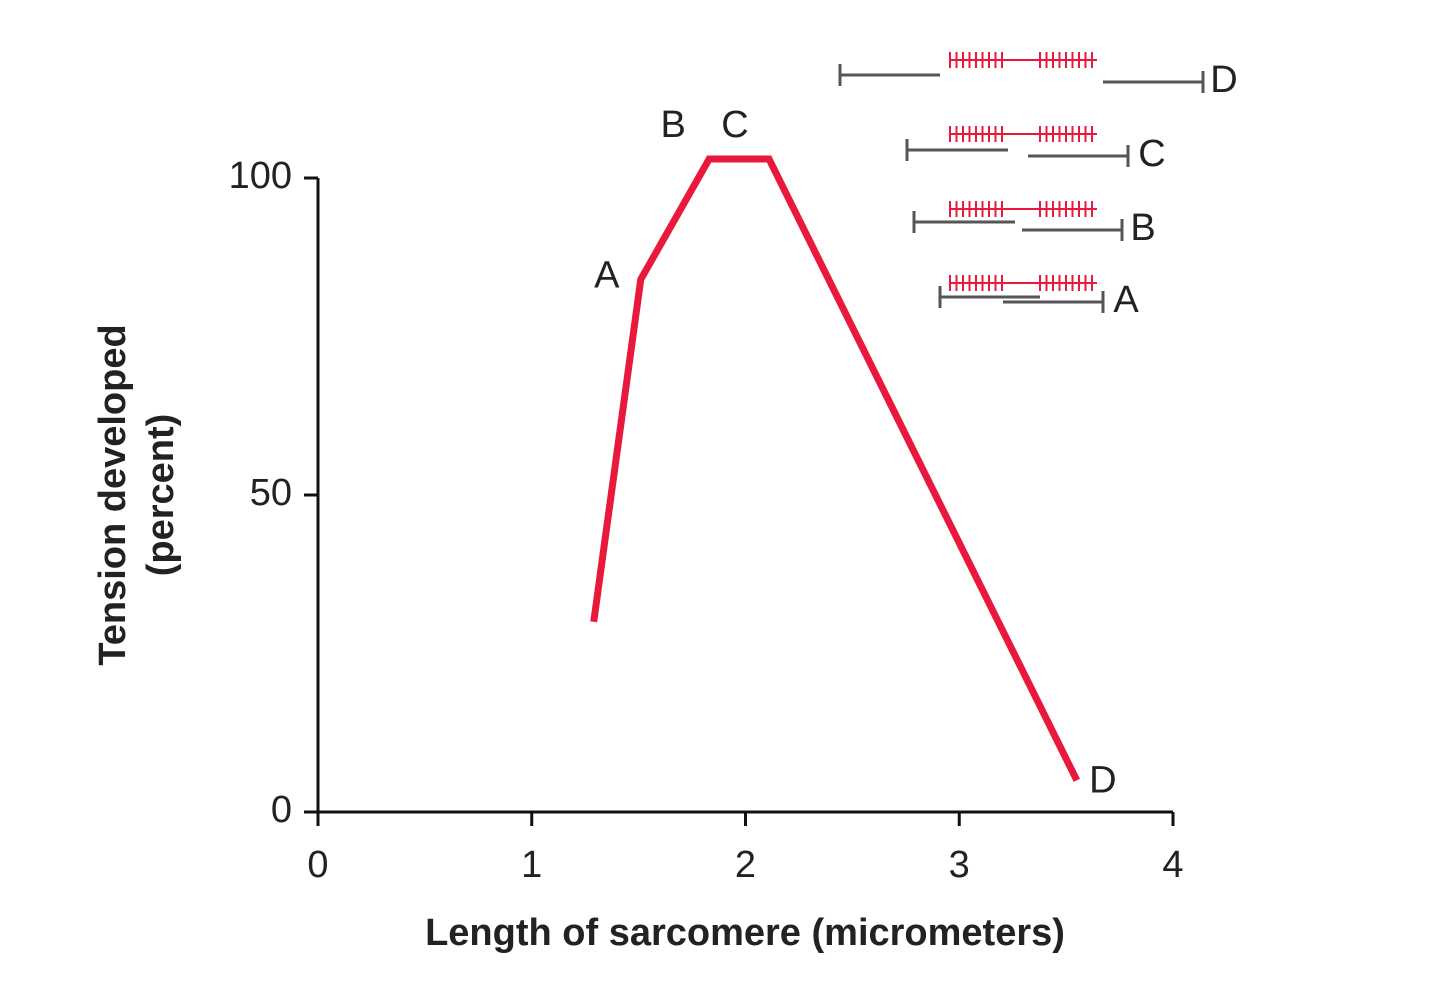 This screenshot has height=982, width=1440. What do you see at coordinates (672, 125) in the screenshot?
I see `point-label: B` at bounding box center [672, 125].